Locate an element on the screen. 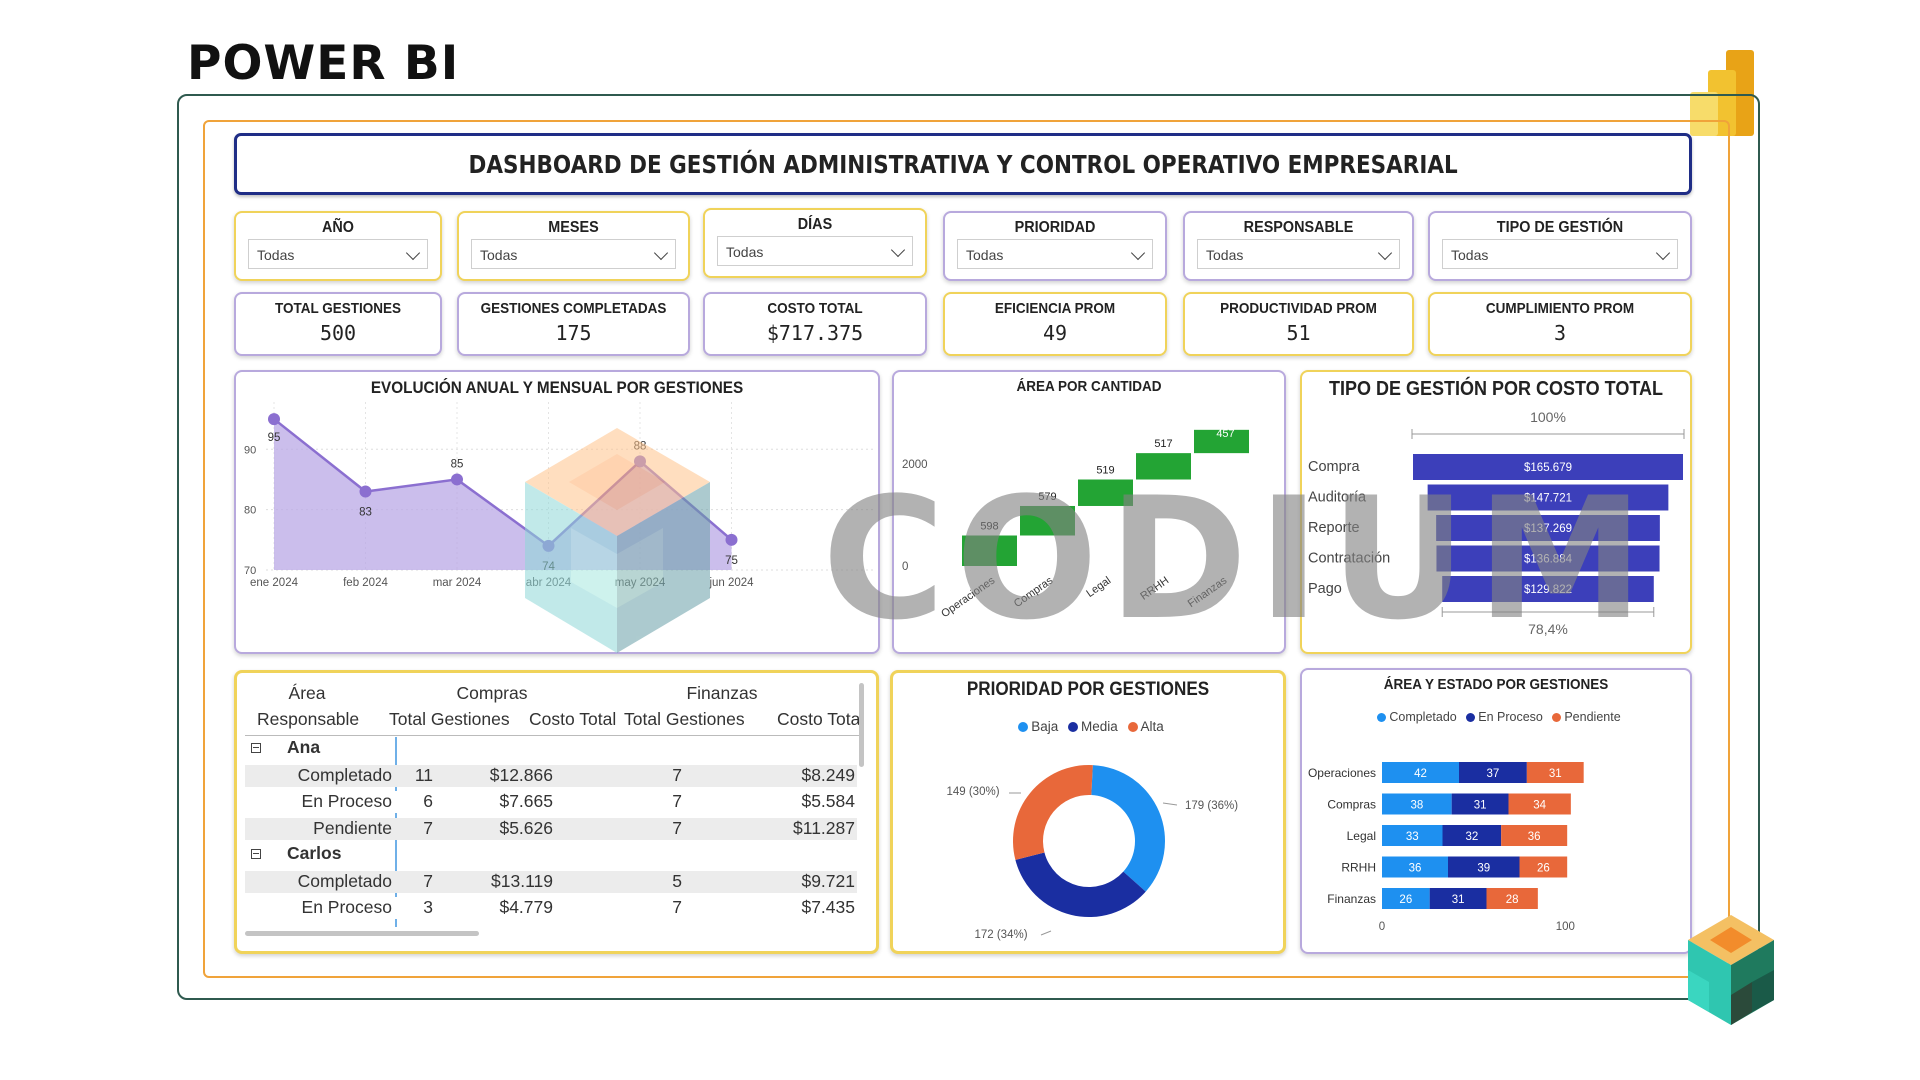 This screenshot has height=1080, width=1920. legend-item: Media is located at coordinates (1099, 726).